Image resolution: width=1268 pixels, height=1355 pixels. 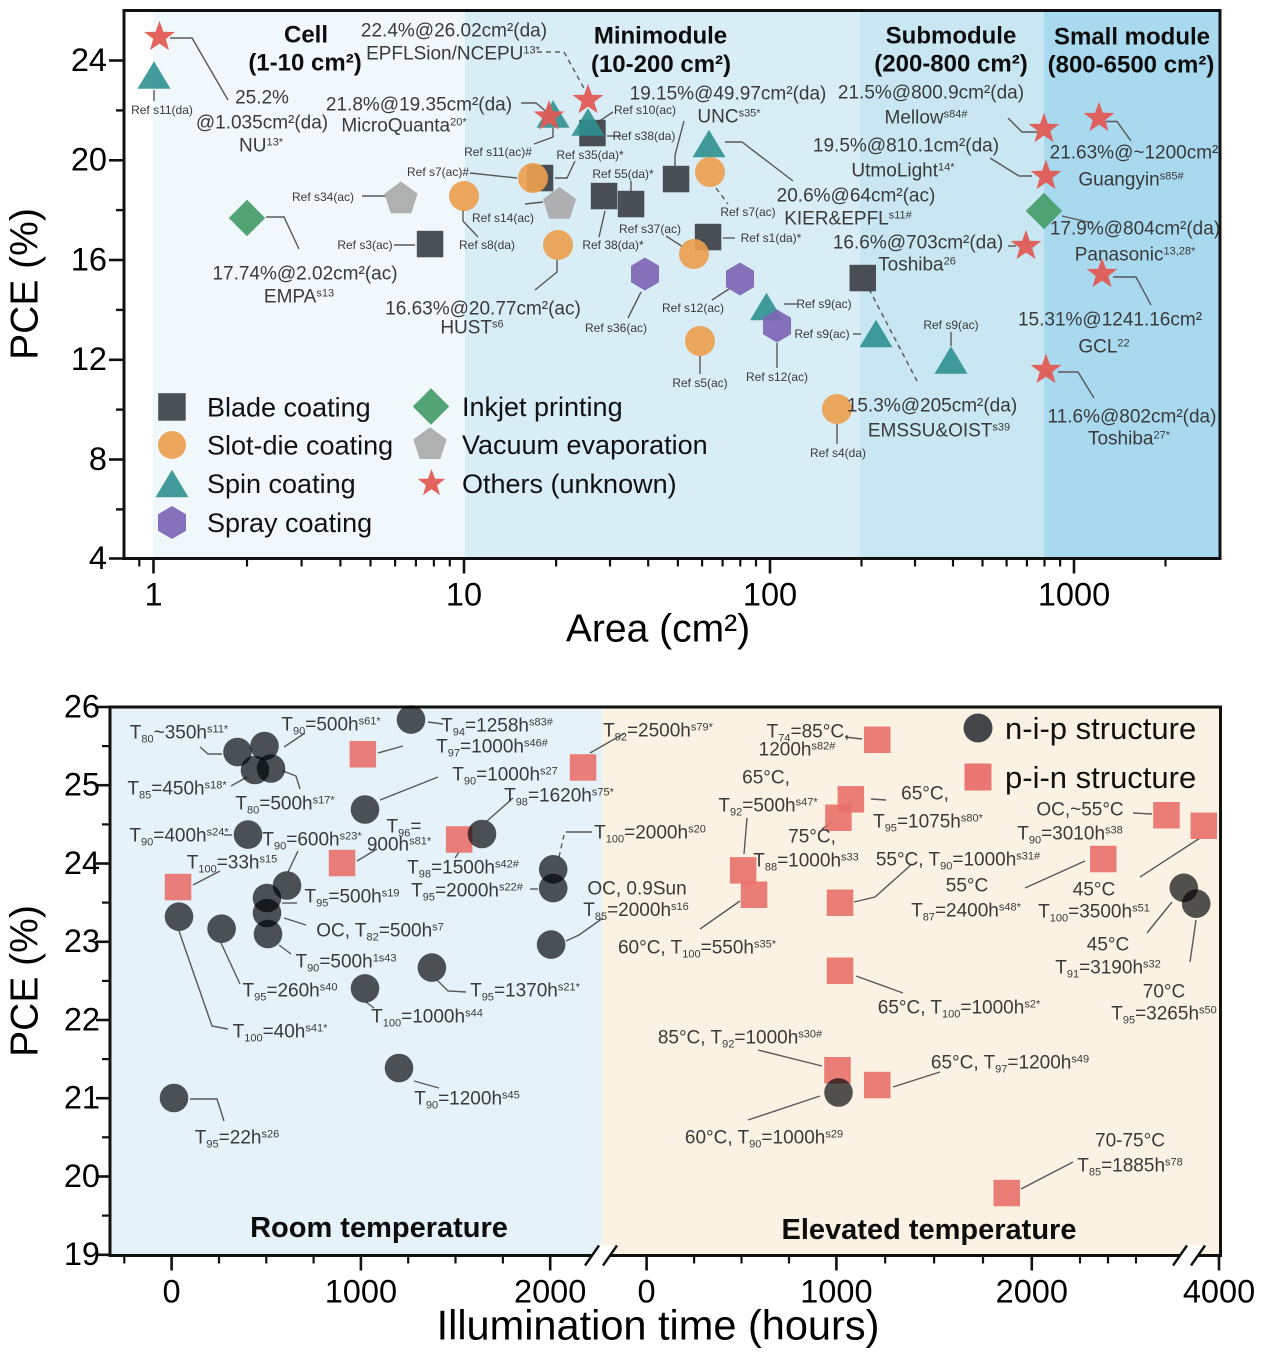 What do you see at coordinates (179, 734) in the screenshot?
I see `svg-text: T80~350hs11*` at bounding box center [179, 734].